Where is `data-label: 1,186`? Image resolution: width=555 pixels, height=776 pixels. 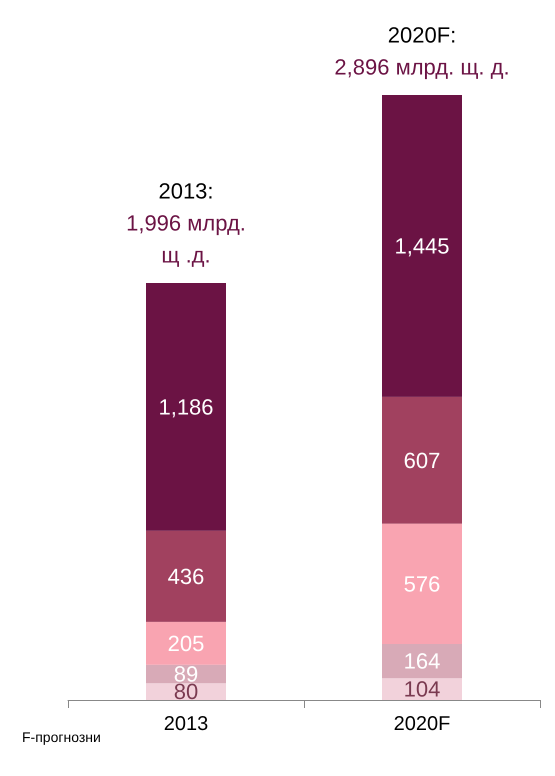
data-label: 1,186 is located at coordinates (186, 407).